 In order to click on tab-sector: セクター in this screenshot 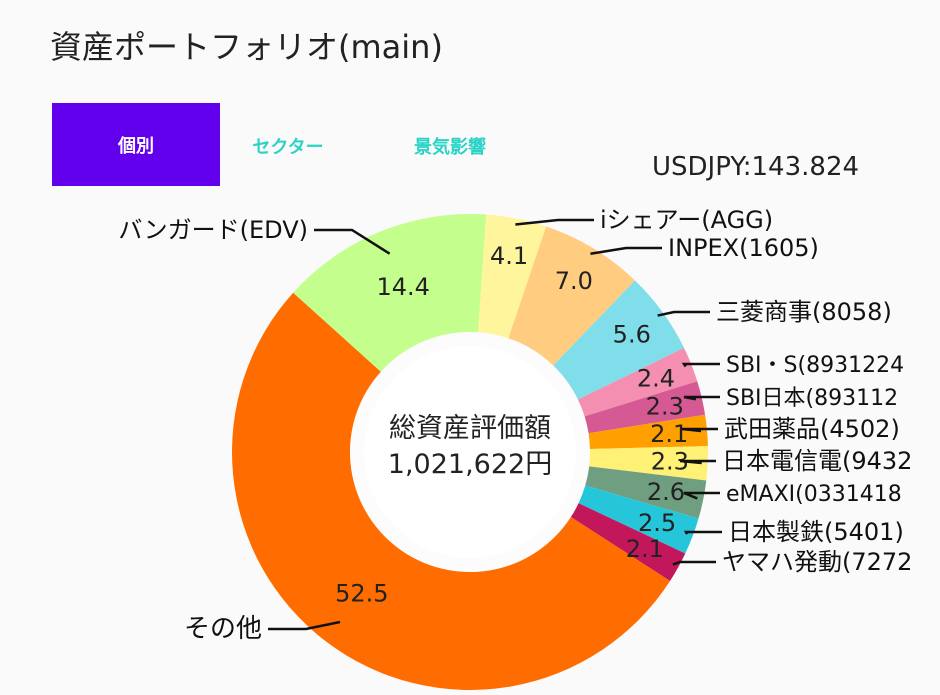, I will do `click(288, 147)`.